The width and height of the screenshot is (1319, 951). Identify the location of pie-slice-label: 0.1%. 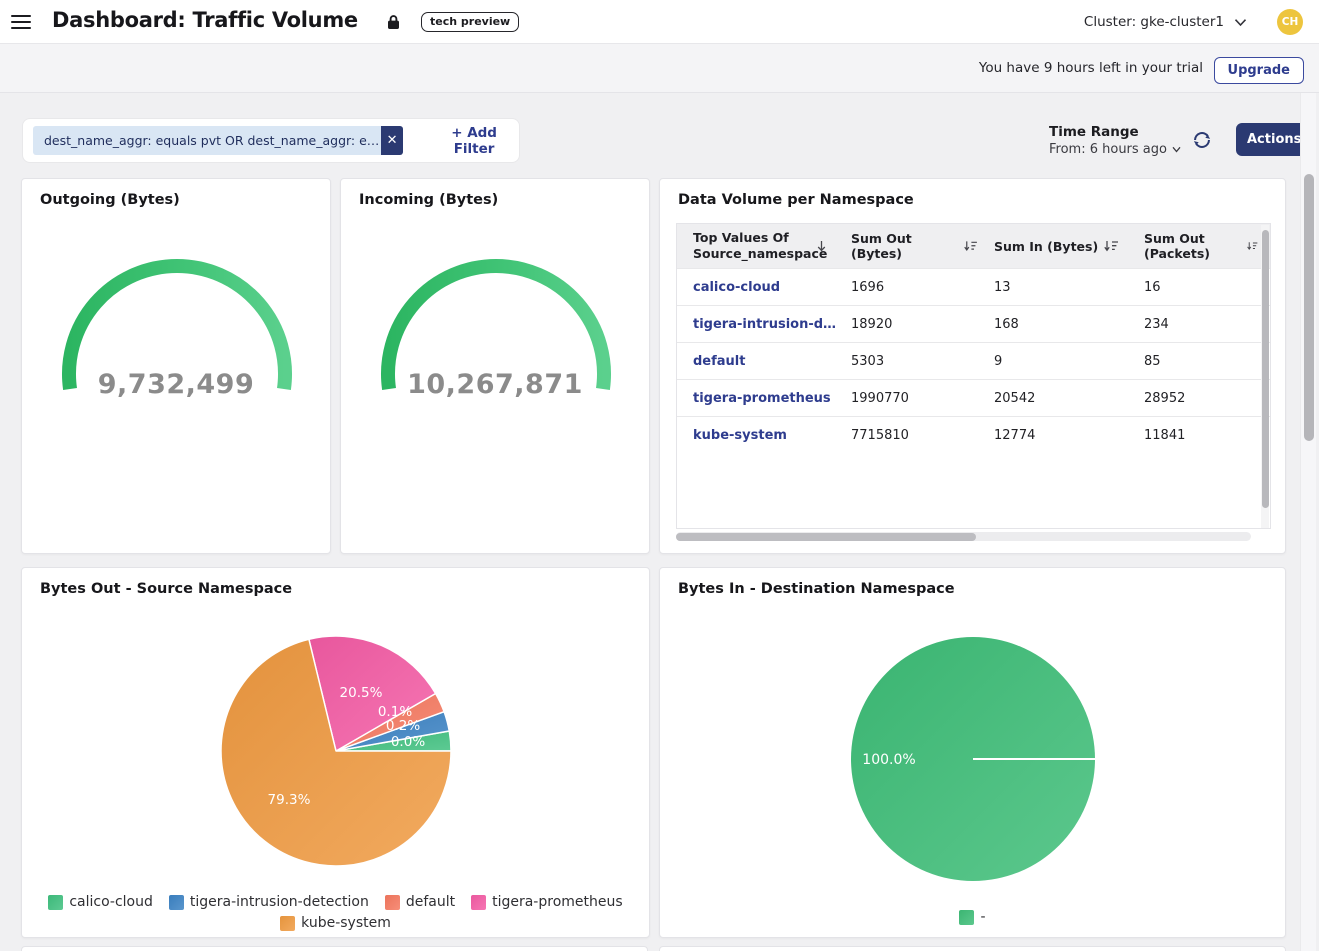
(395, 712).